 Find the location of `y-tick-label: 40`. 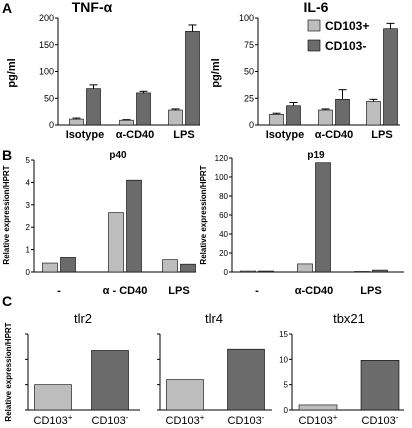

y-tick-label: 40 is located at coordinates (223, 234).